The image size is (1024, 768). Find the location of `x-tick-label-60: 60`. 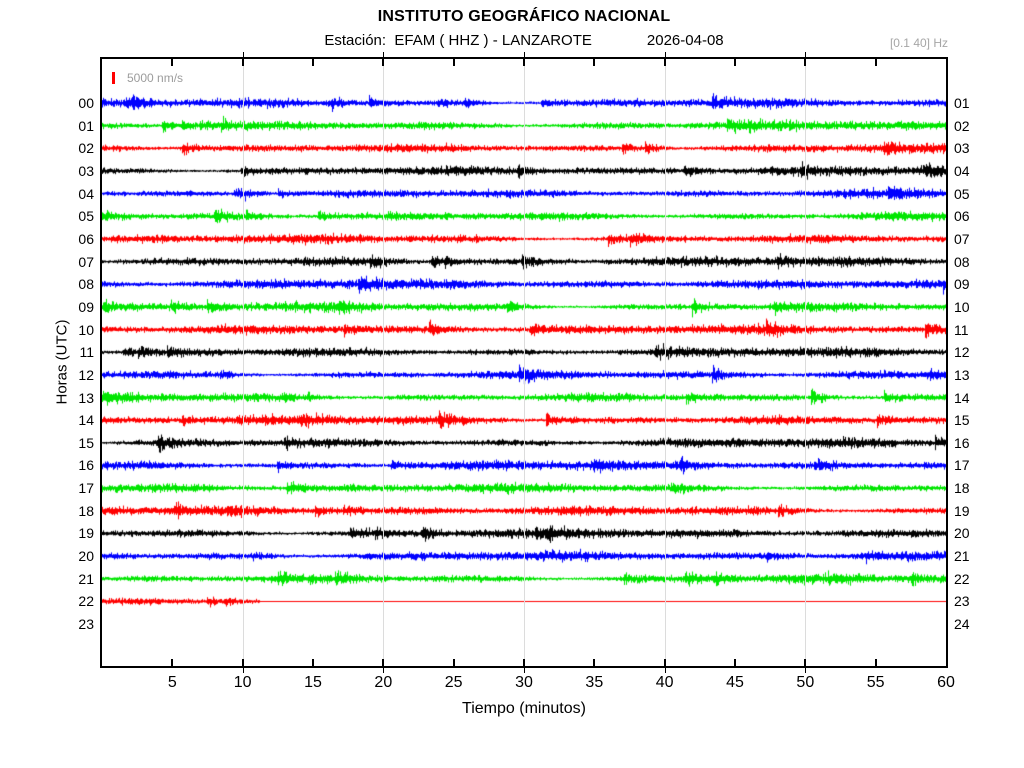

x-tick-label-60: 60 is located at coordinates (946, 682).